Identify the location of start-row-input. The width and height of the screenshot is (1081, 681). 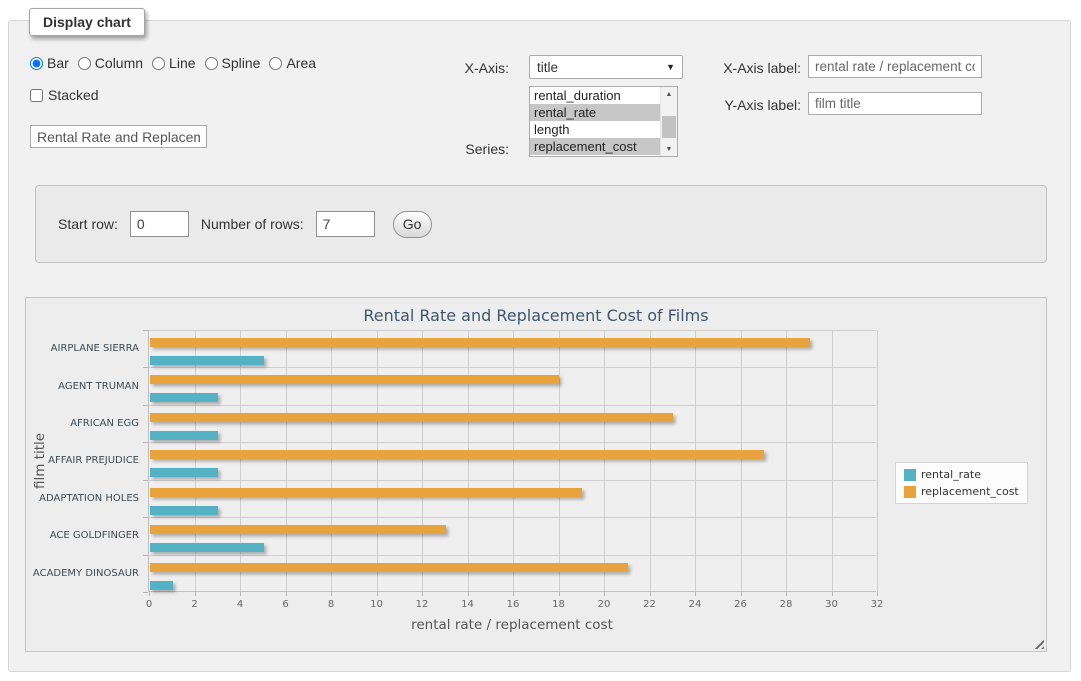
(159, 224).